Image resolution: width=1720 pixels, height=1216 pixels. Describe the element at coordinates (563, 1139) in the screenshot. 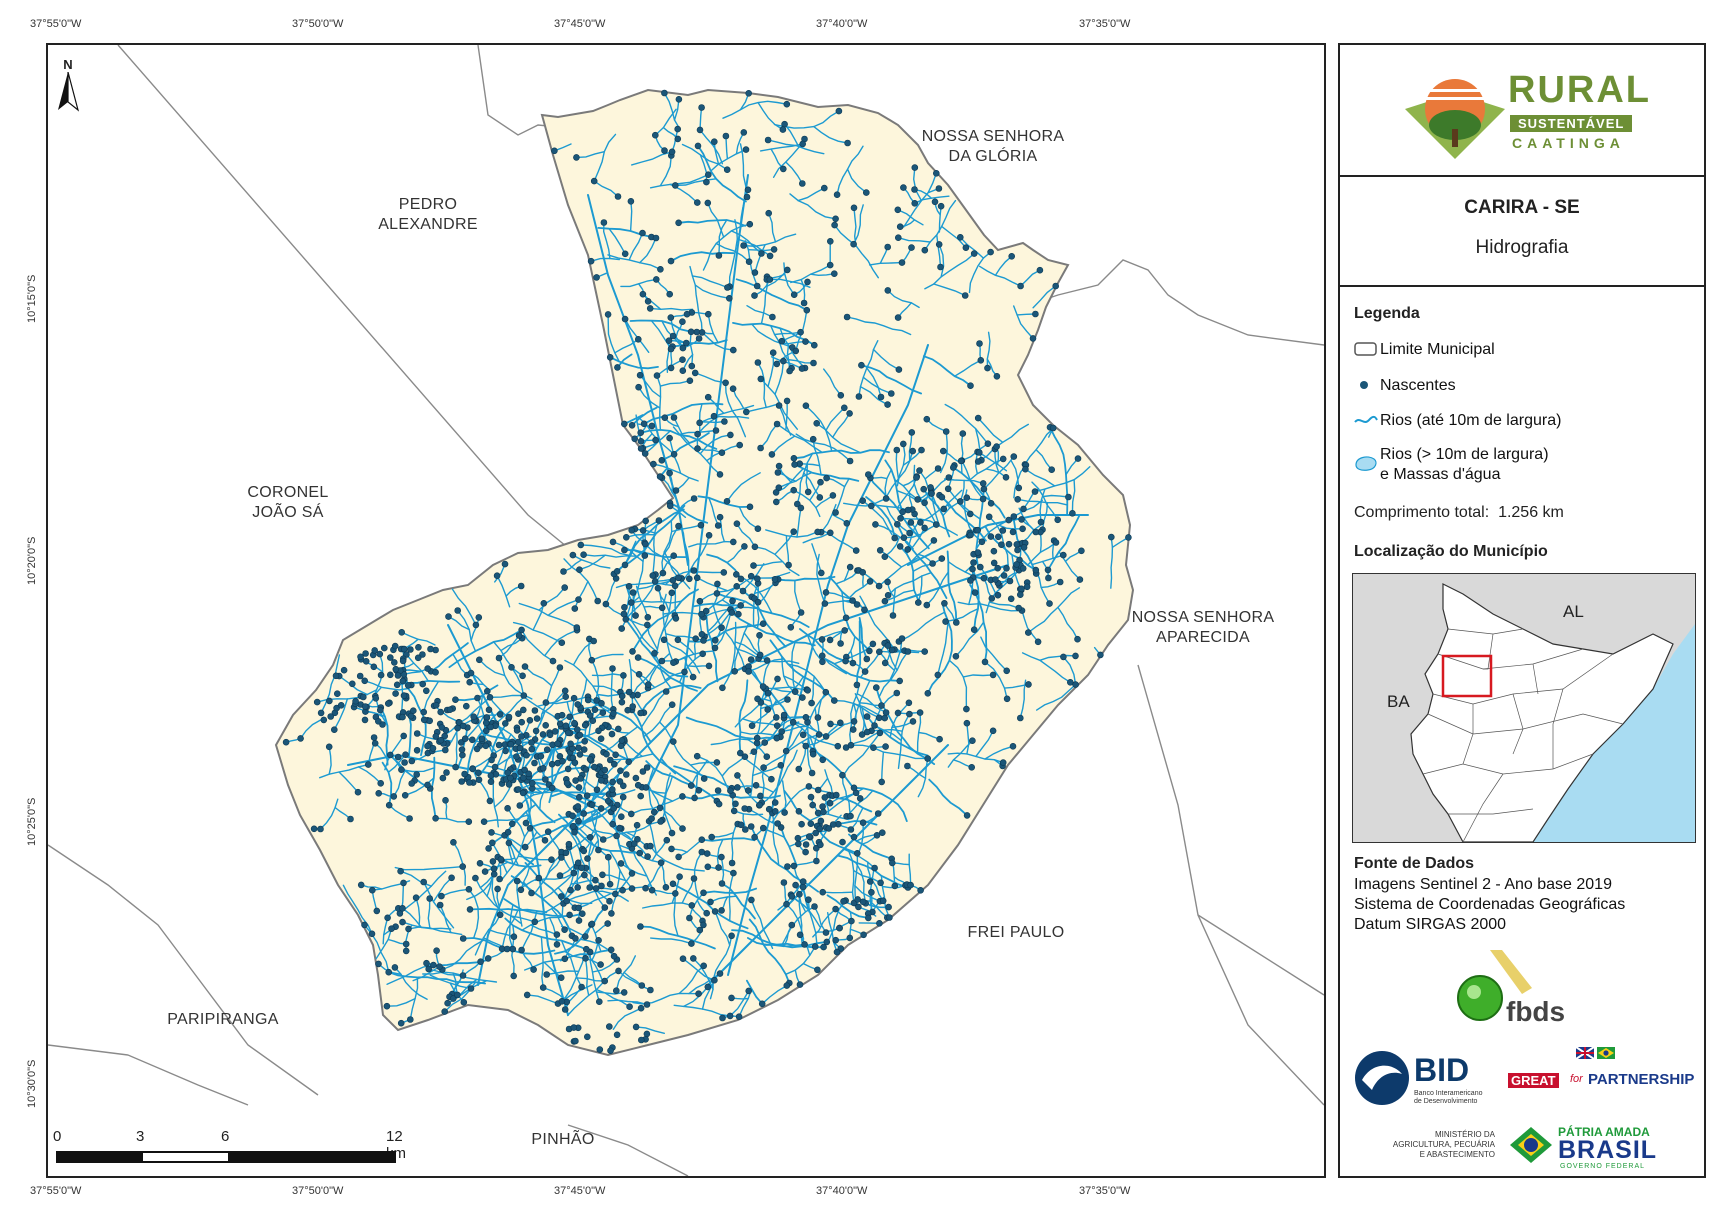

I see `label-pinhao: PINHÃO` at that location.